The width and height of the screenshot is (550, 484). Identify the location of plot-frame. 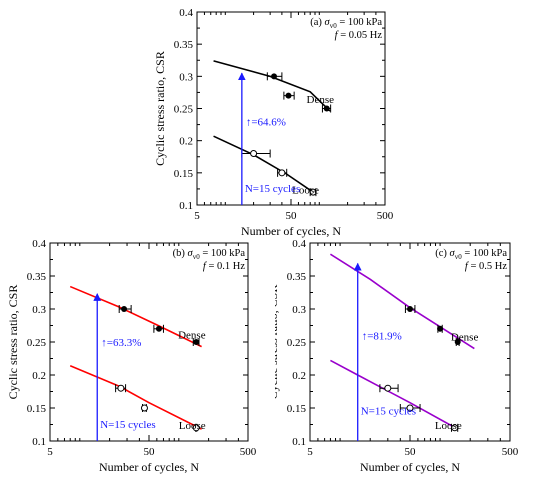
(149, 342).